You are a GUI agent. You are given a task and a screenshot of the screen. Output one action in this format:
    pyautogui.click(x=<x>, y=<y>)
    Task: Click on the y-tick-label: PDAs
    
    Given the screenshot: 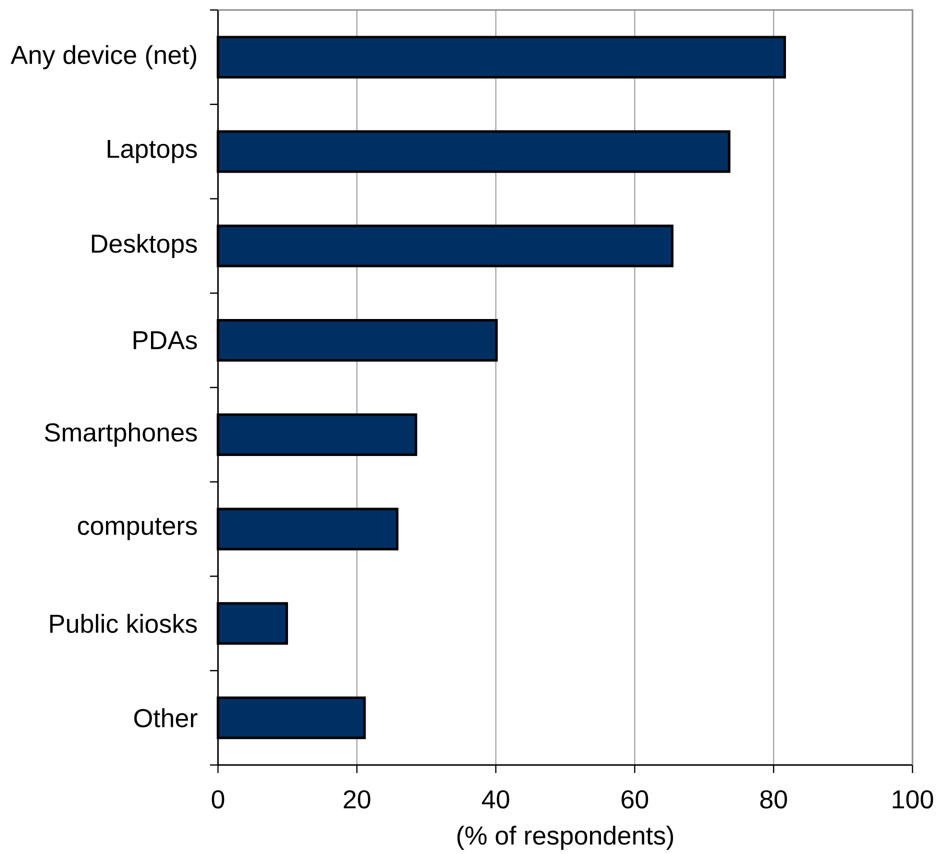 What is the action you would take?
    pyautogui.click(x=165, y=340)
    